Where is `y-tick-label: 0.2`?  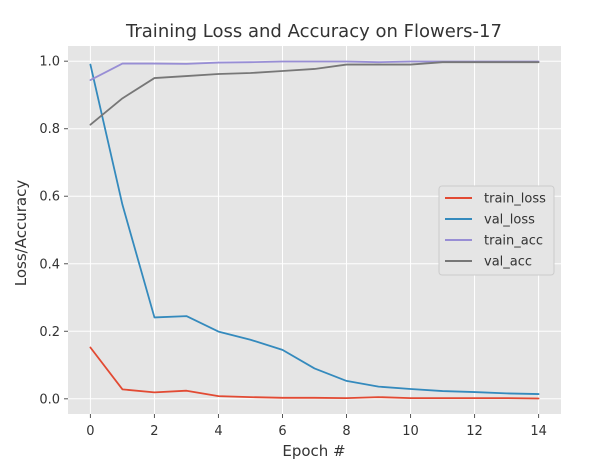
y-tick-label: 0.2 is located at coordinates (49, 332).